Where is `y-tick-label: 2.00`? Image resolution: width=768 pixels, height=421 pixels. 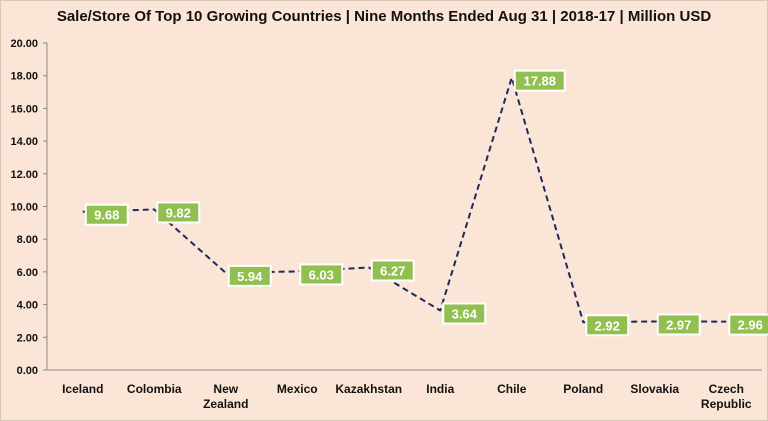 y-tick-label: 2.00 is located at coordinates (27, 338).